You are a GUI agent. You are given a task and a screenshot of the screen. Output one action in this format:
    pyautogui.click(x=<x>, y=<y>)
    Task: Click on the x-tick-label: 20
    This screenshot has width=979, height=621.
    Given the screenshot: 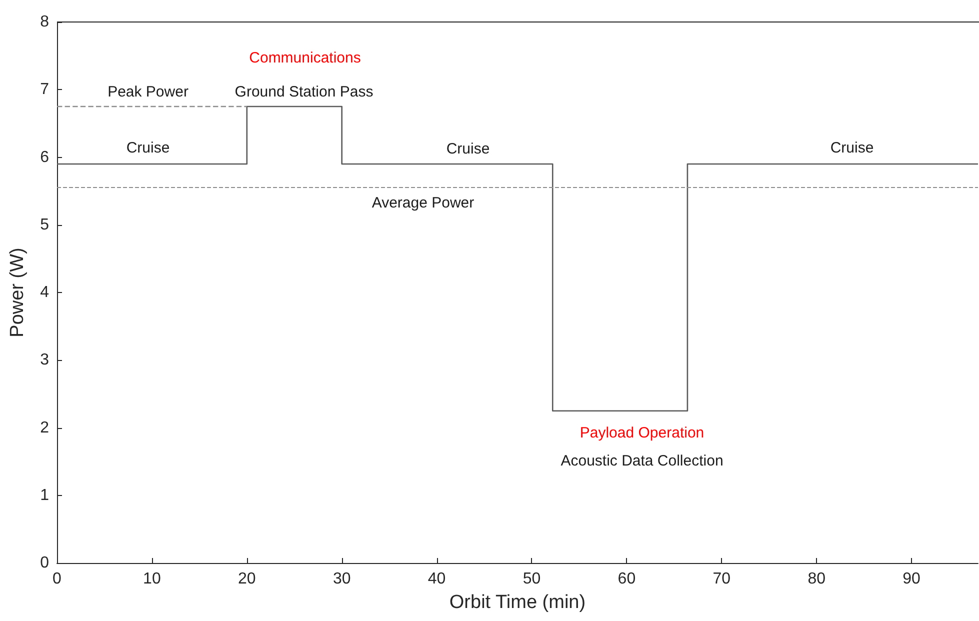 What is the action you would take?
    pyautogui.click(x=247, y=579)
    